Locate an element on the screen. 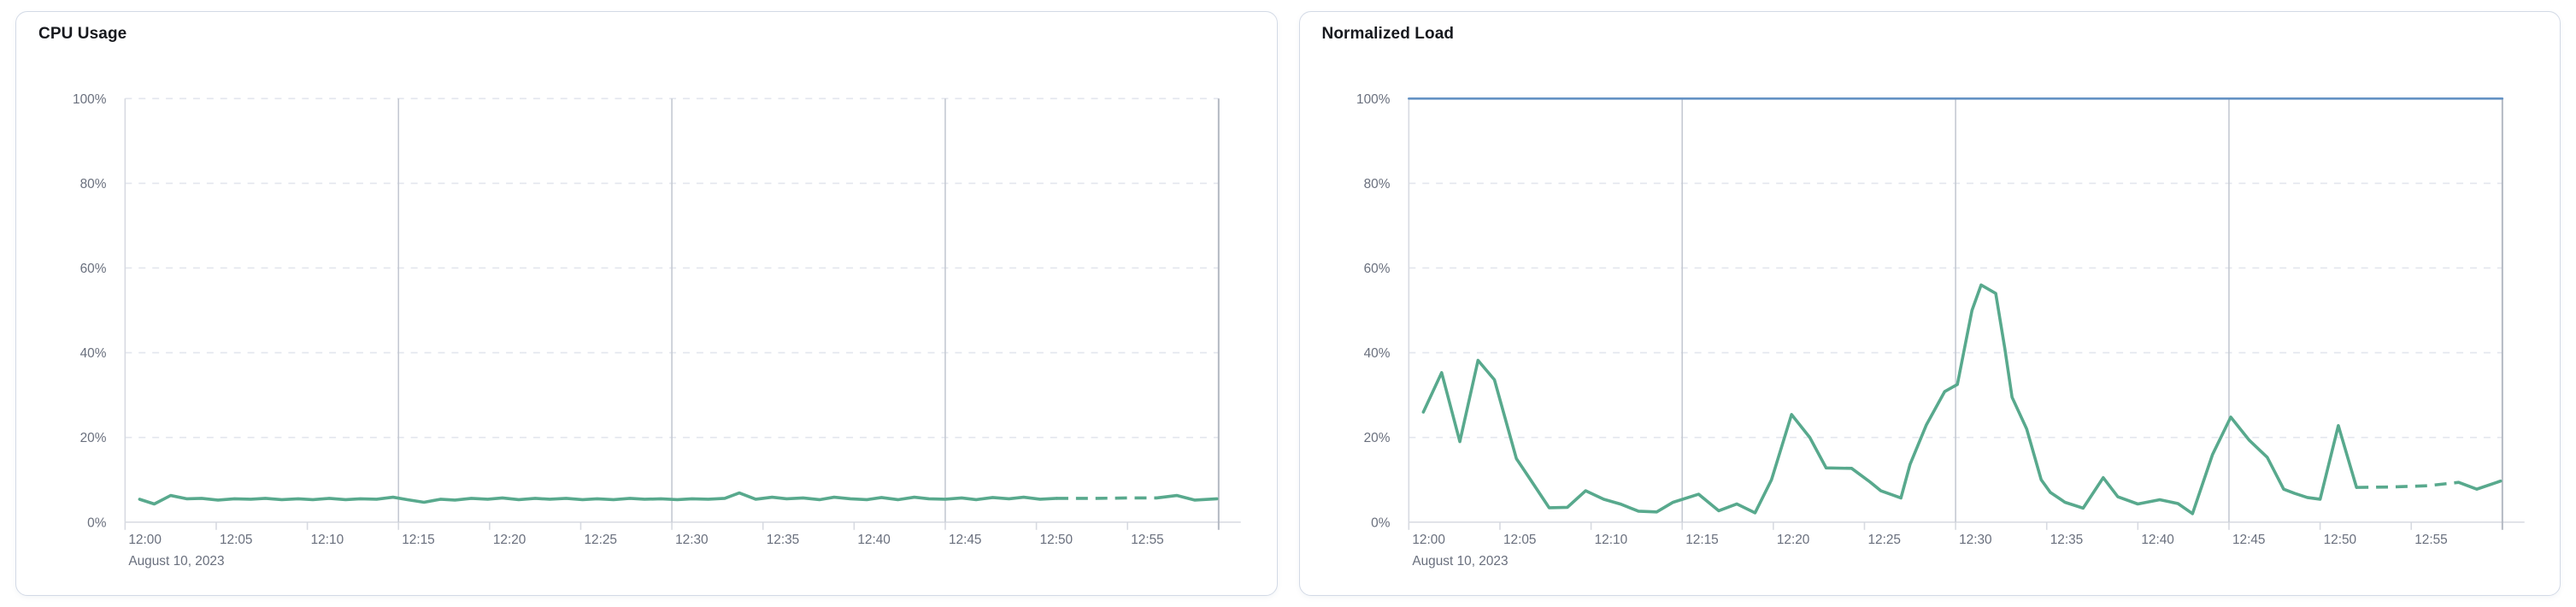 The width and height of the screenshot is (2576, 607). panel-title-normalized-load: Normalized Load is located at coordinates (1388, 34).